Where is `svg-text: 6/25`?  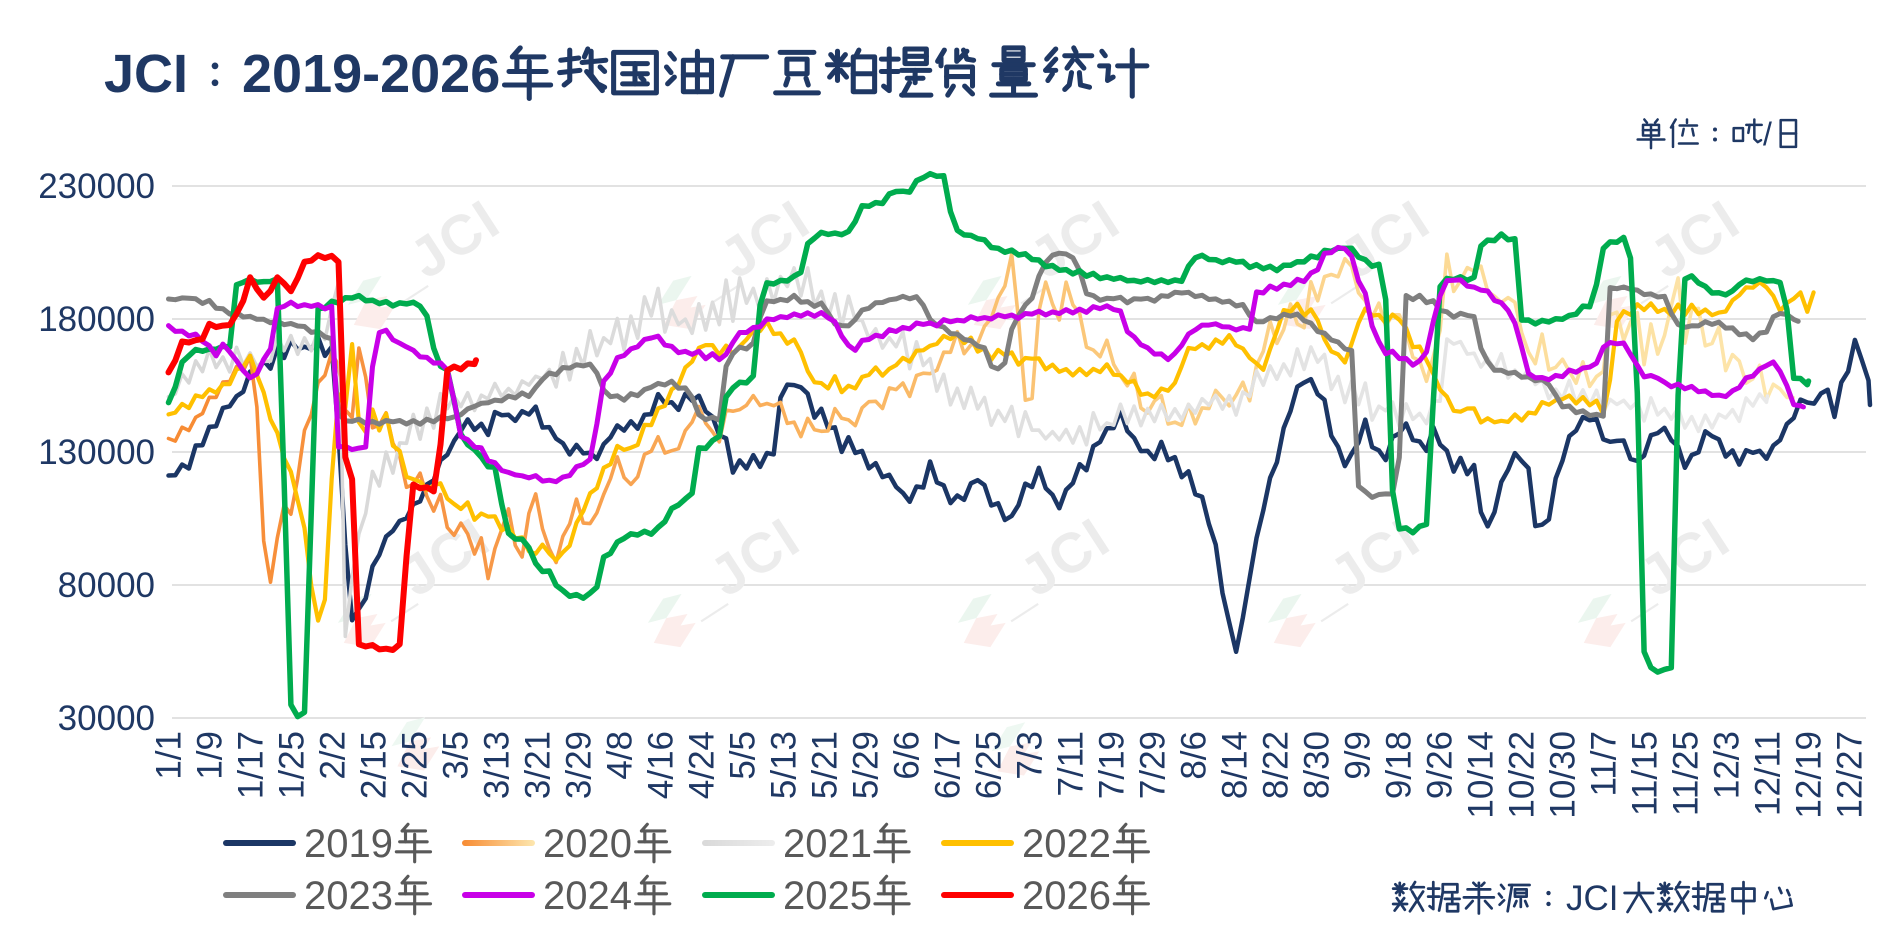 svg-text: 6/25 is located at coordinates (989, 765).